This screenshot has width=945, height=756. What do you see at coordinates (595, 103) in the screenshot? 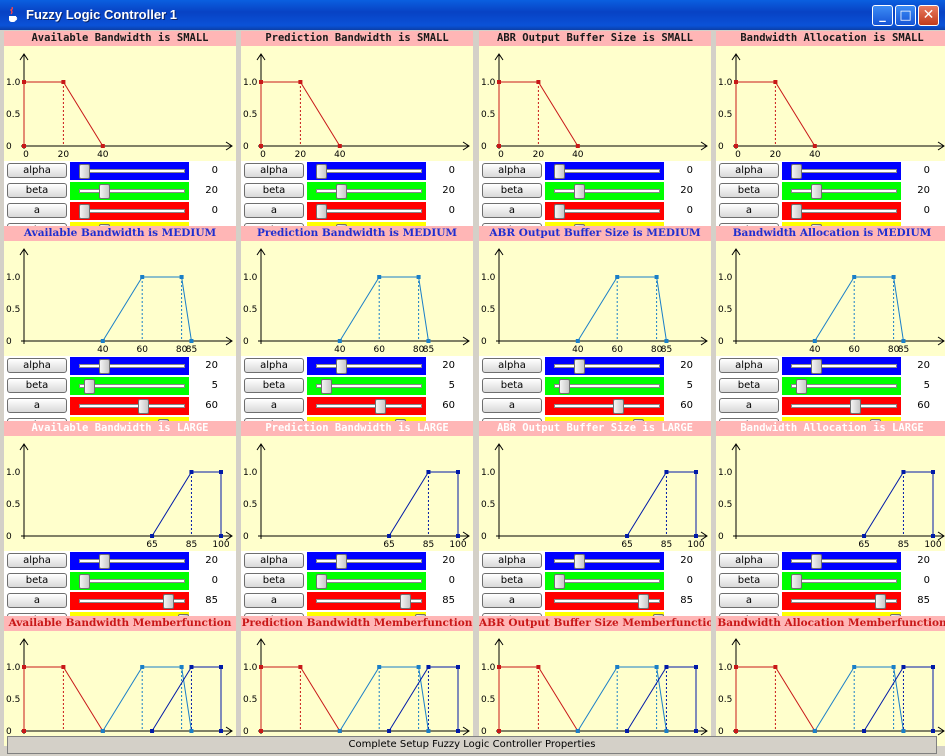
I see `membership-plot-small: 1.0 0.5 0 0 20 40` at bounding box center [595, 103].